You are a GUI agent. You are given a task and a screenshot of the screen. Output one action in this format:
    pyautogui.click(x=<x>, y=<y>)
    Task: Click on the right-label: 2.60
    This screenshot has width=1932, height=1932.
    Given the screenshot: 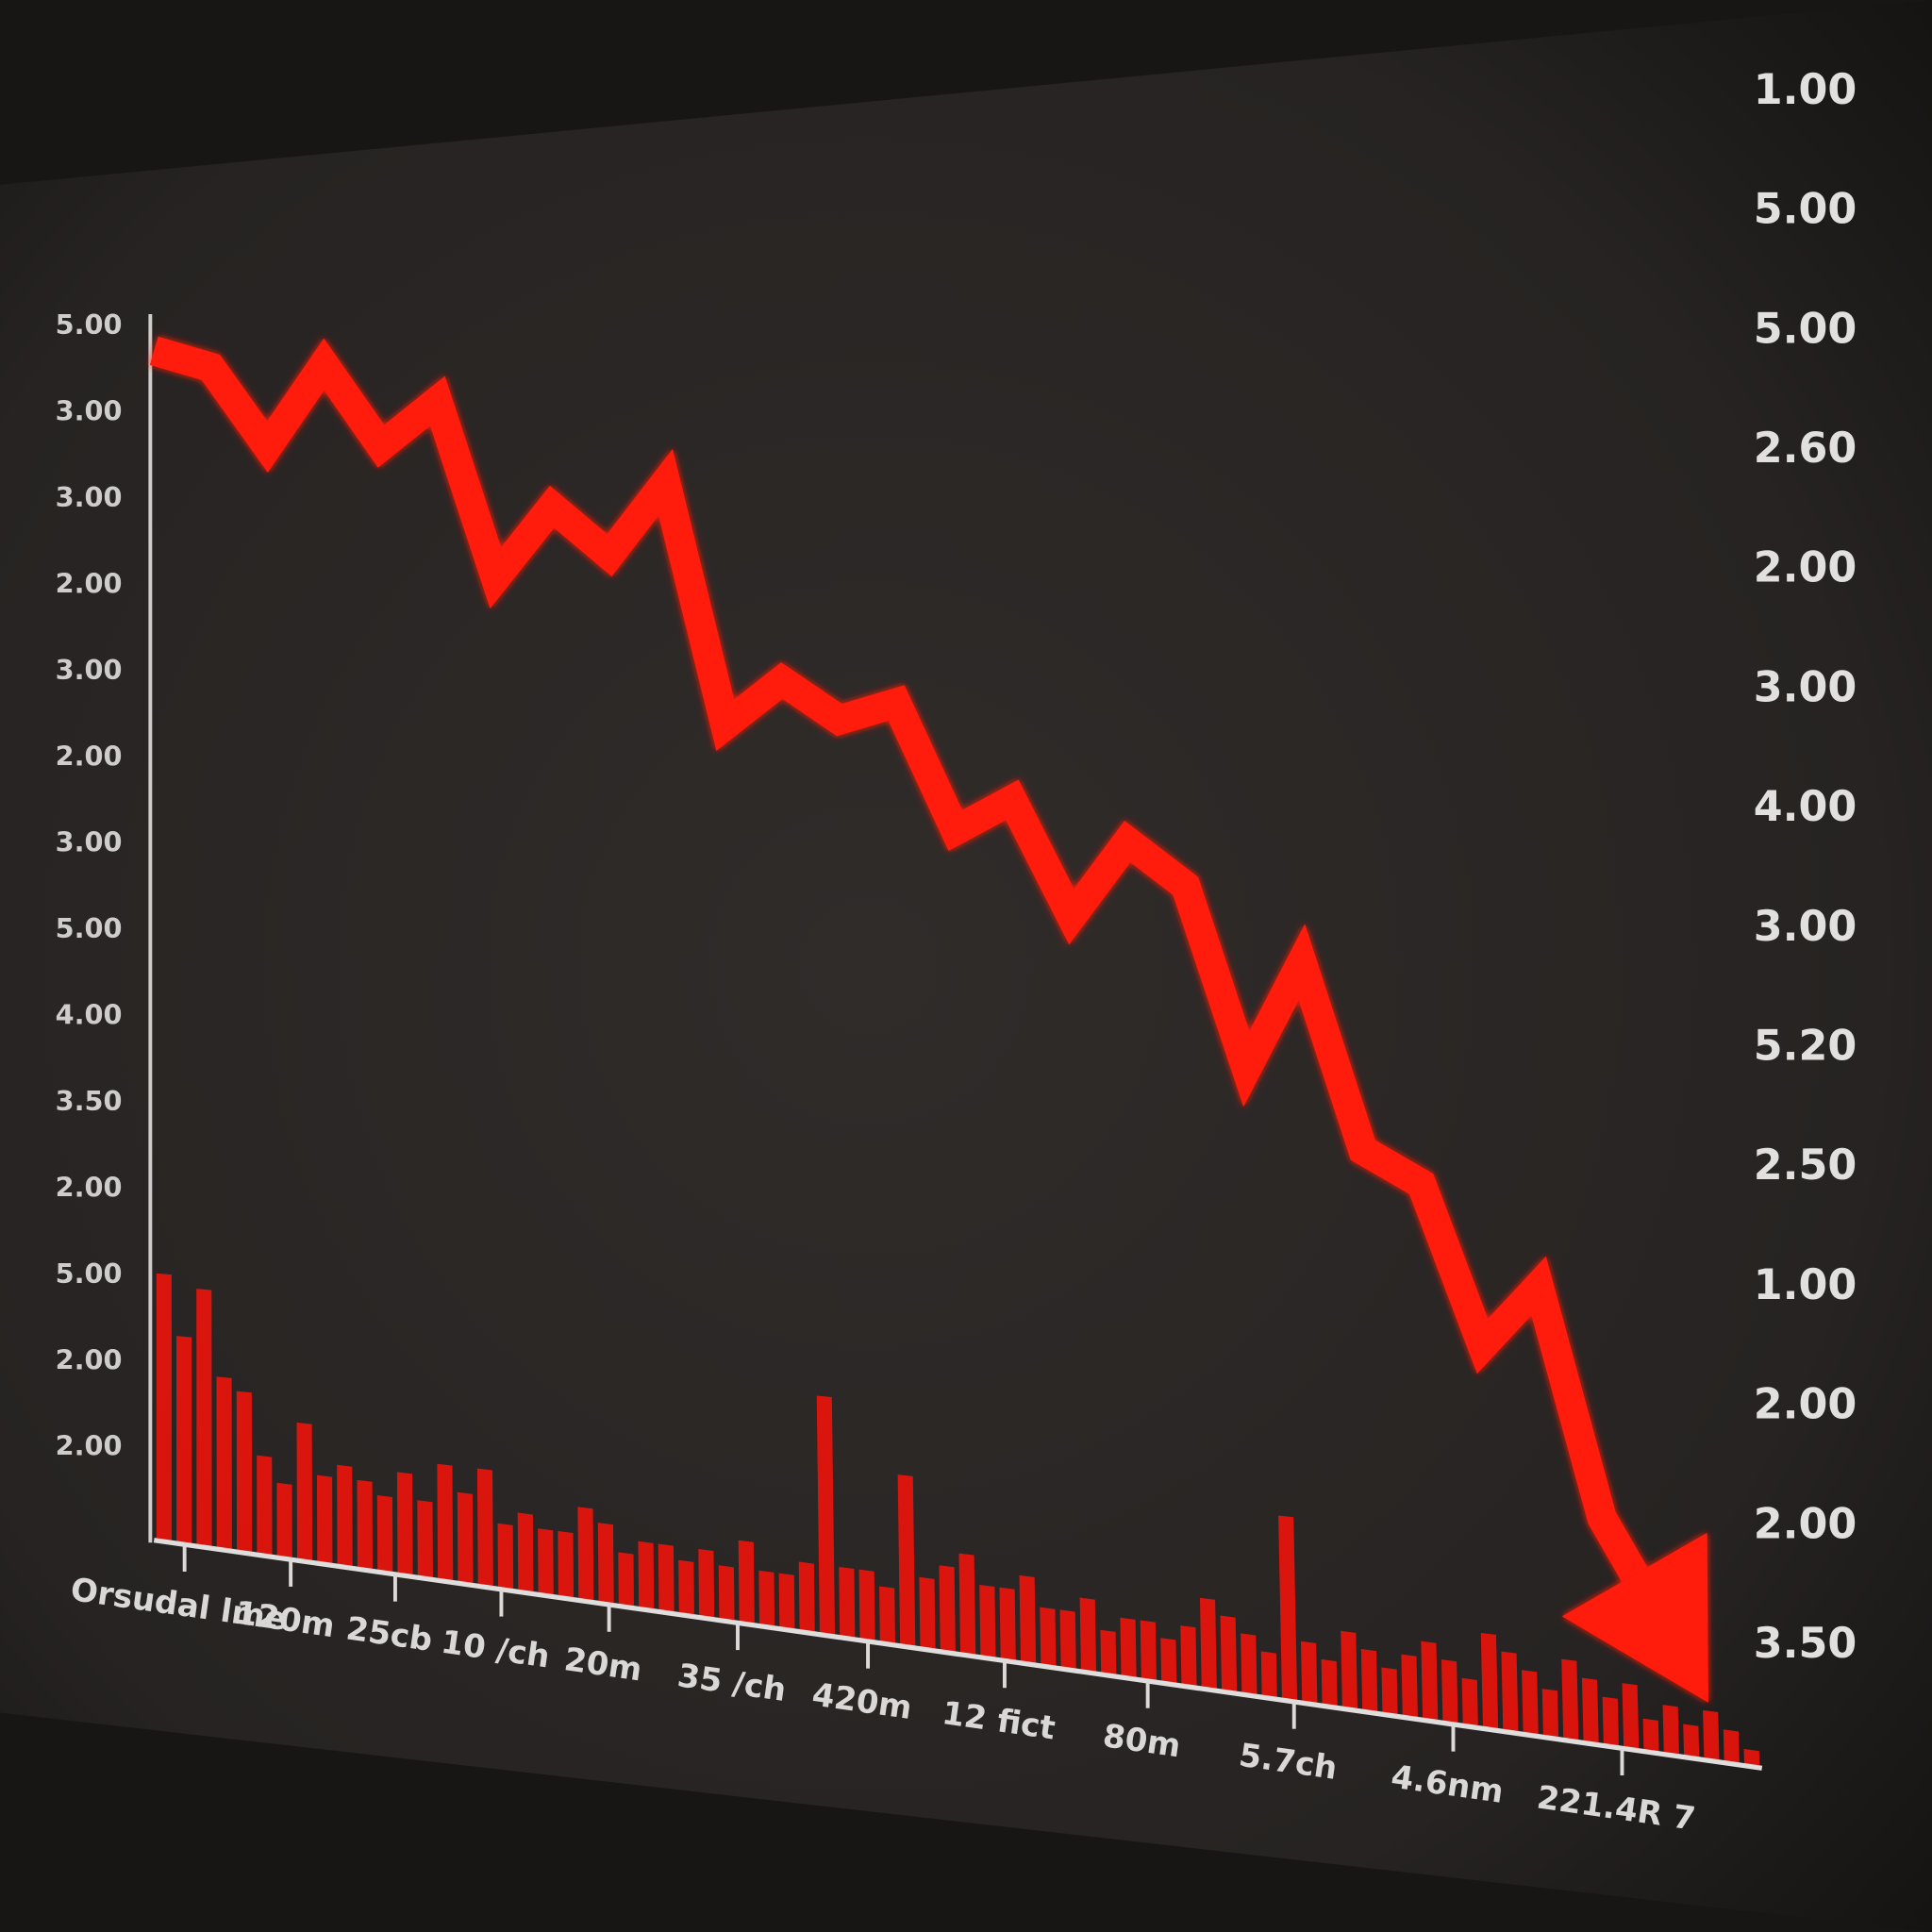 What is the action you would take?
    pyautogui.click(x=1806, y=449)
    